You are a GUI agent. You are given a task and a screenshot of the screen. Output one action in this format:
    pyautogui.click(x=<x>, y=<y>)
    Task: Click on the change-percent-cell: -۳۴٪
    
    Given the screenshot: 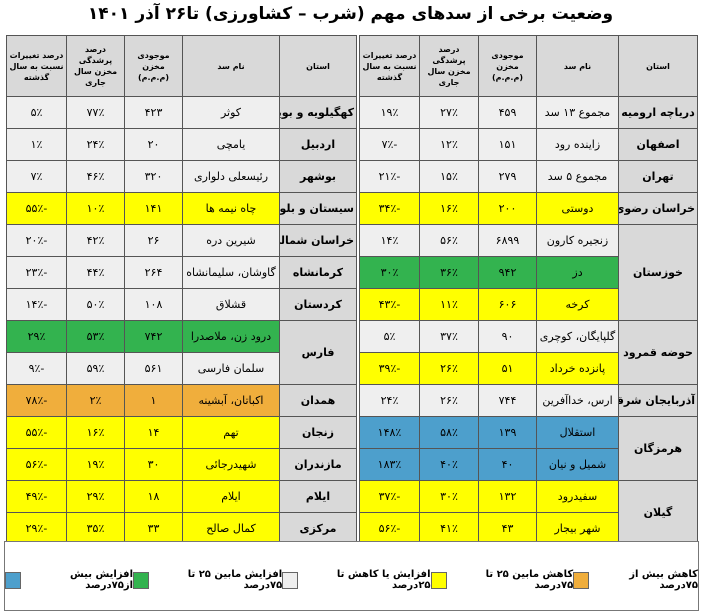 What is the action you would take?
    pyautogui.click(x=389, y=208)
    